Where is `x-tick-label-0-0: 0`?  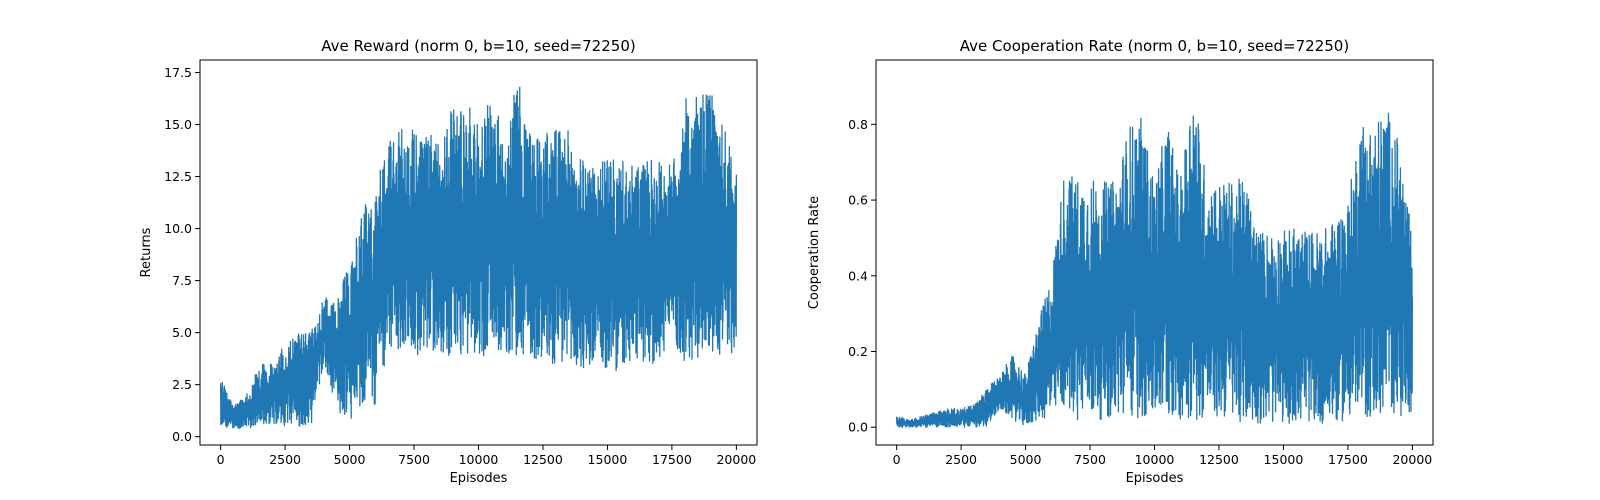 x-tick-label-0-0: 0 is located at coordinates (221, 459).